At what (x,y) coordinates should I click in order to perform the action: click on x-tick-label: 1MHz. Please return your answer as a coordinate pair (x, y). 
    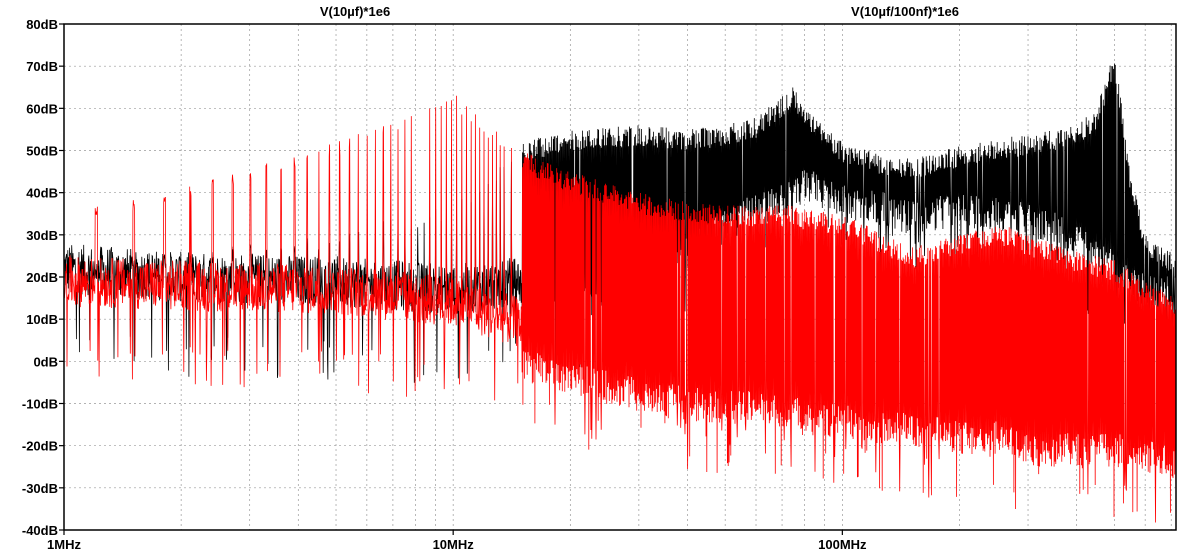
    Looking at the image, I should click on (64, 544).